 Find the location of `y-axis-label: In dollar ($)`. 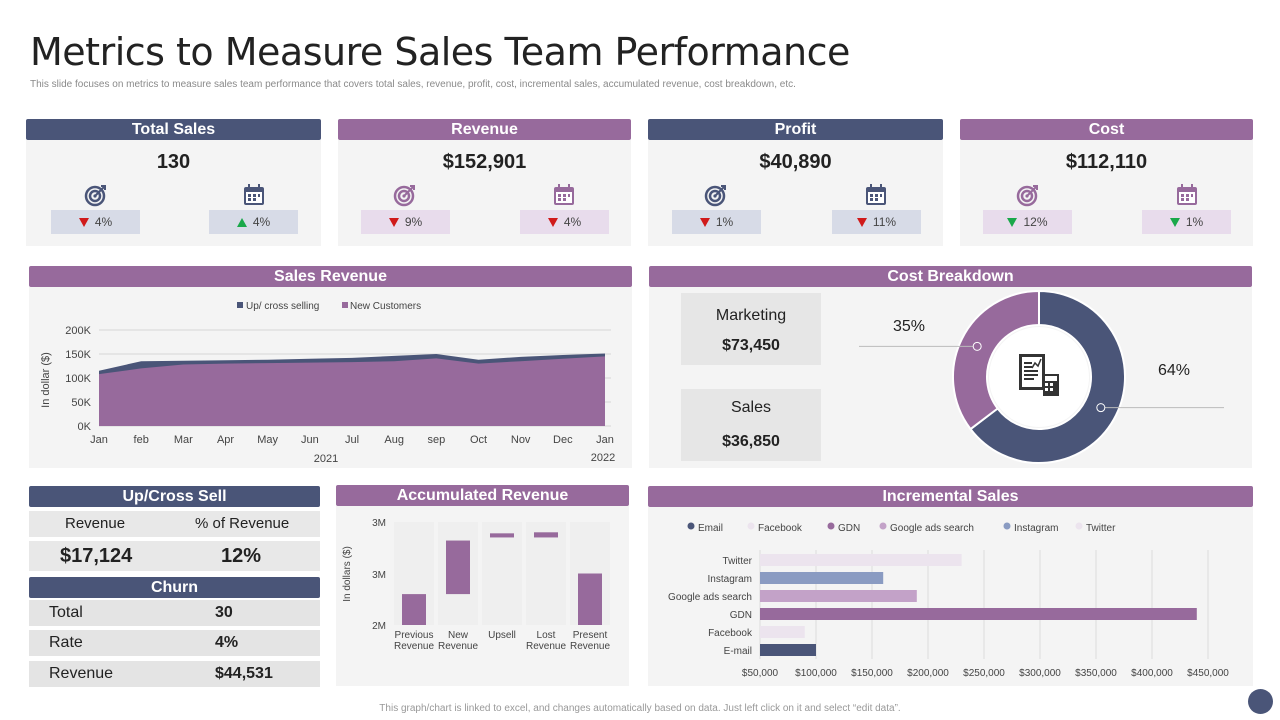

y-axis-label: In dollar ($) is located at coordinates (46, 380).